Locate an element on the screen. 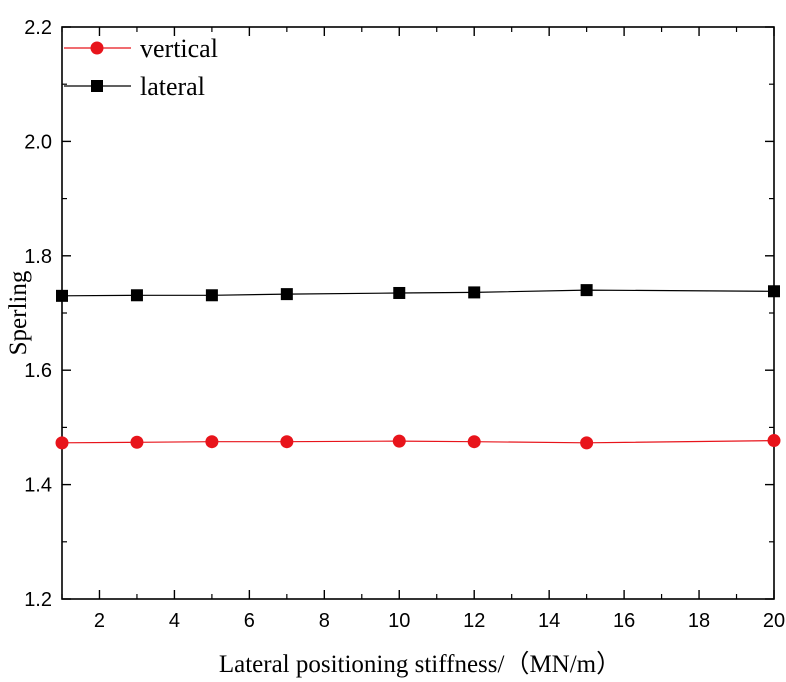 The width and height of the screenshot is (786, 682). y-tick-label: 2.2 is located at coordinates (38, 28).